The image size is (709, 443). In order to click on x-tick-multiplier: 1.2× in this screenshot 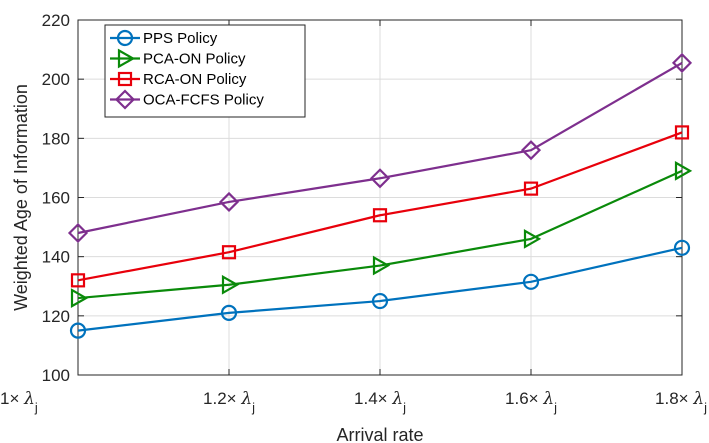, I will do `click(222, 398)`.